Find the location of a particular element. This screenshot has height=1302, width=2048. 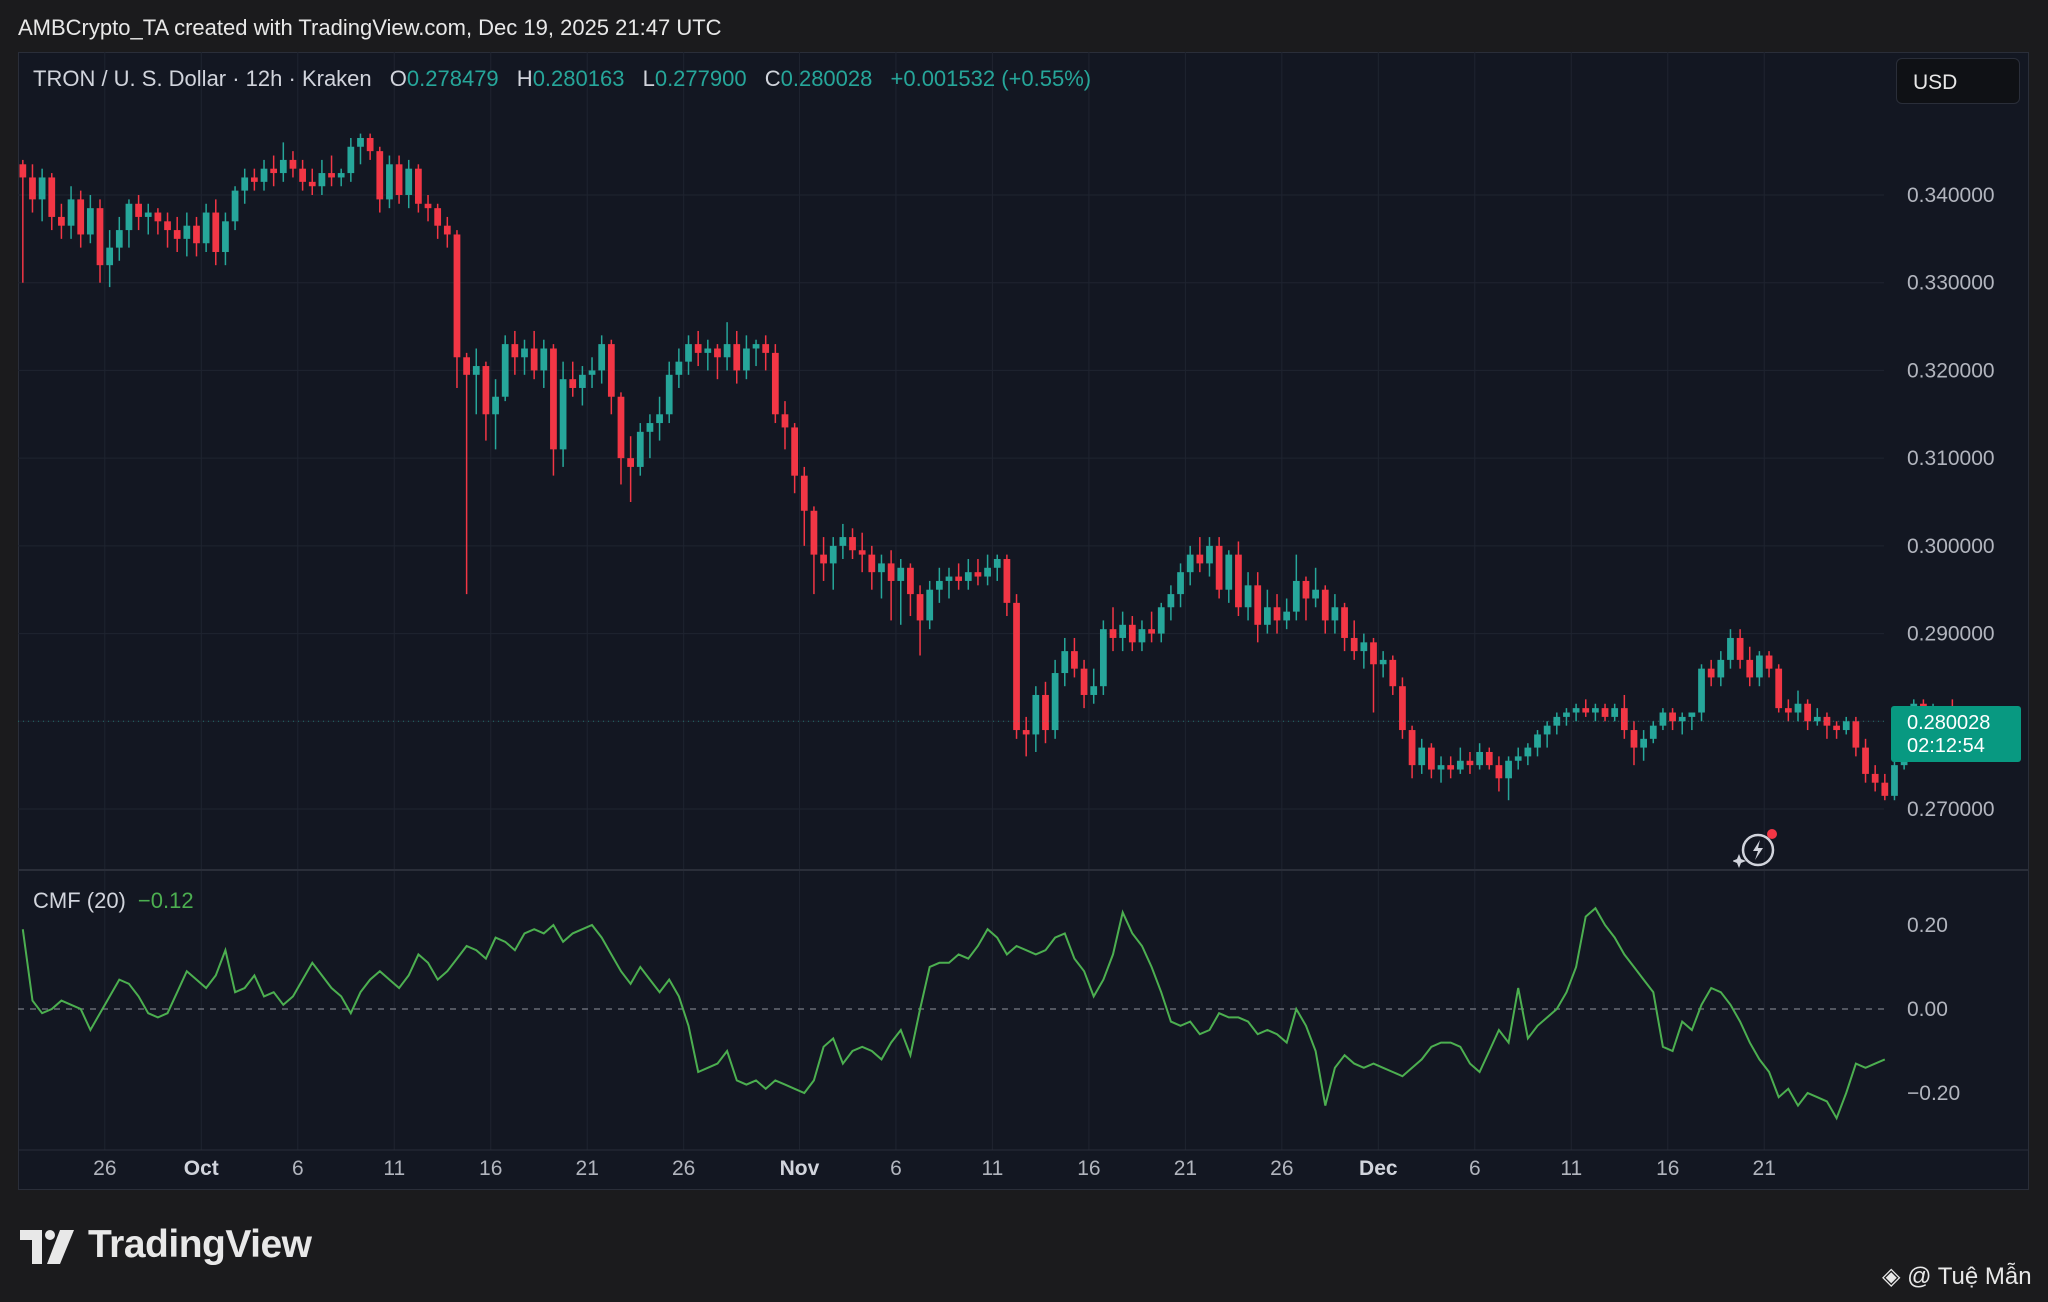

currency-button: USD is located at coordinates (1958, 81).